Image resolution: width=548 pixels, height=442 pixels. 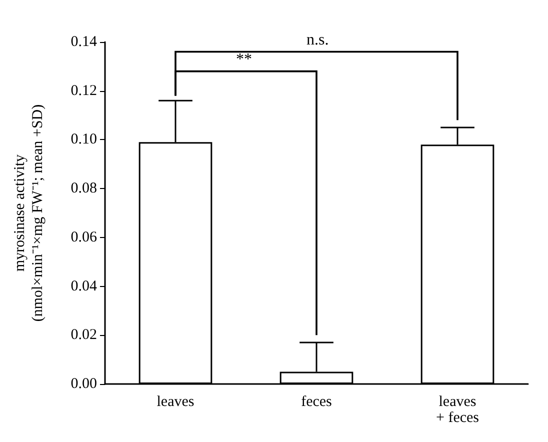 What do you see at coordinates (316, 402) in the screenshot?
I see `x-tick-label: feces` at bounding box center [316, 402].